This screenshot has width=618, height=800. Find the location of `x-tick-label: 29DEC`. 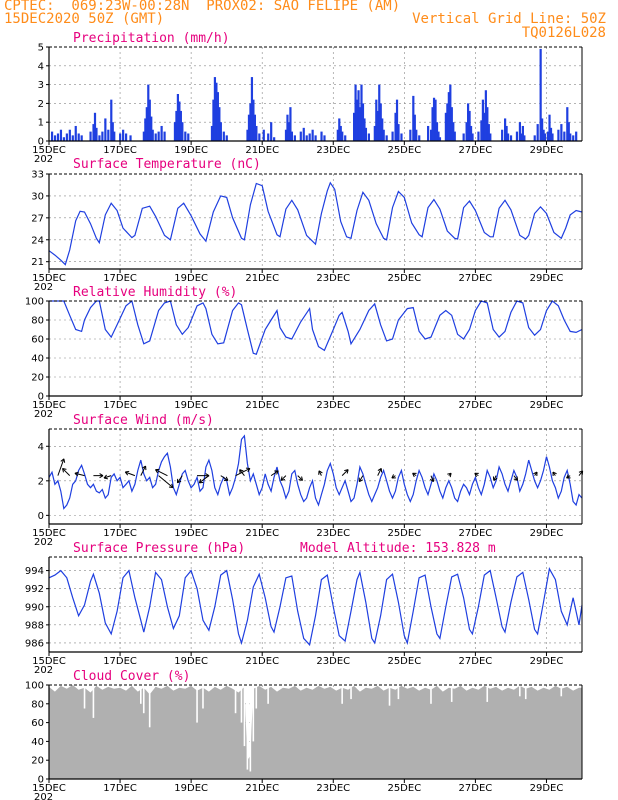

x-tick-label: 29DEC is located at coordinates (547, 150).